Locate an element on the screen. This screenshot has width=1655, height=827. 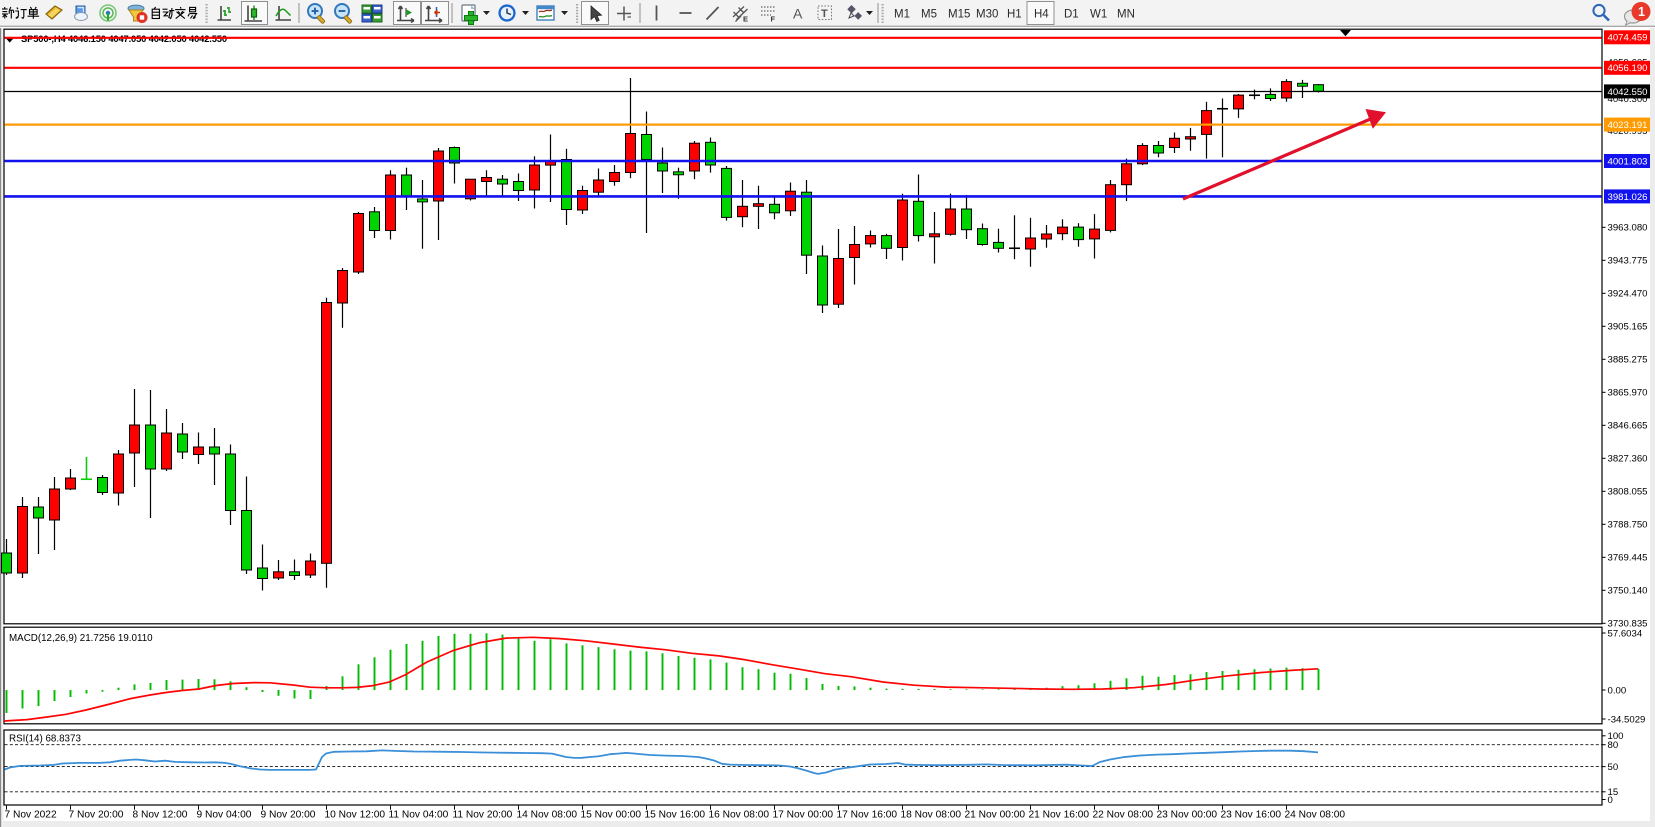
svg-text: 0 is located at coordinates (1610, 800).